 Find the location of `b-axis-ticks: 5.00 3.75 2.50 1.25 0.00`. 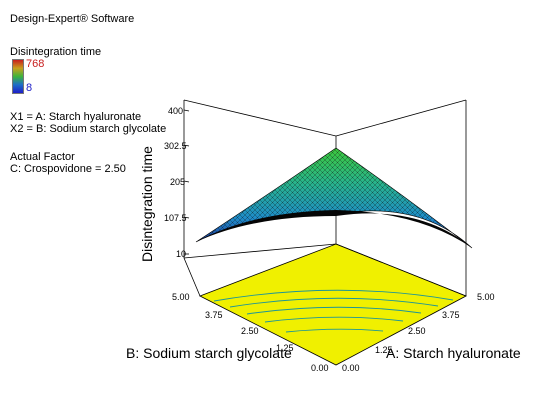

b-axis-ticks: 5.00 3.75 2.50 1.25 0.00 is located at coordinates (250, 332).